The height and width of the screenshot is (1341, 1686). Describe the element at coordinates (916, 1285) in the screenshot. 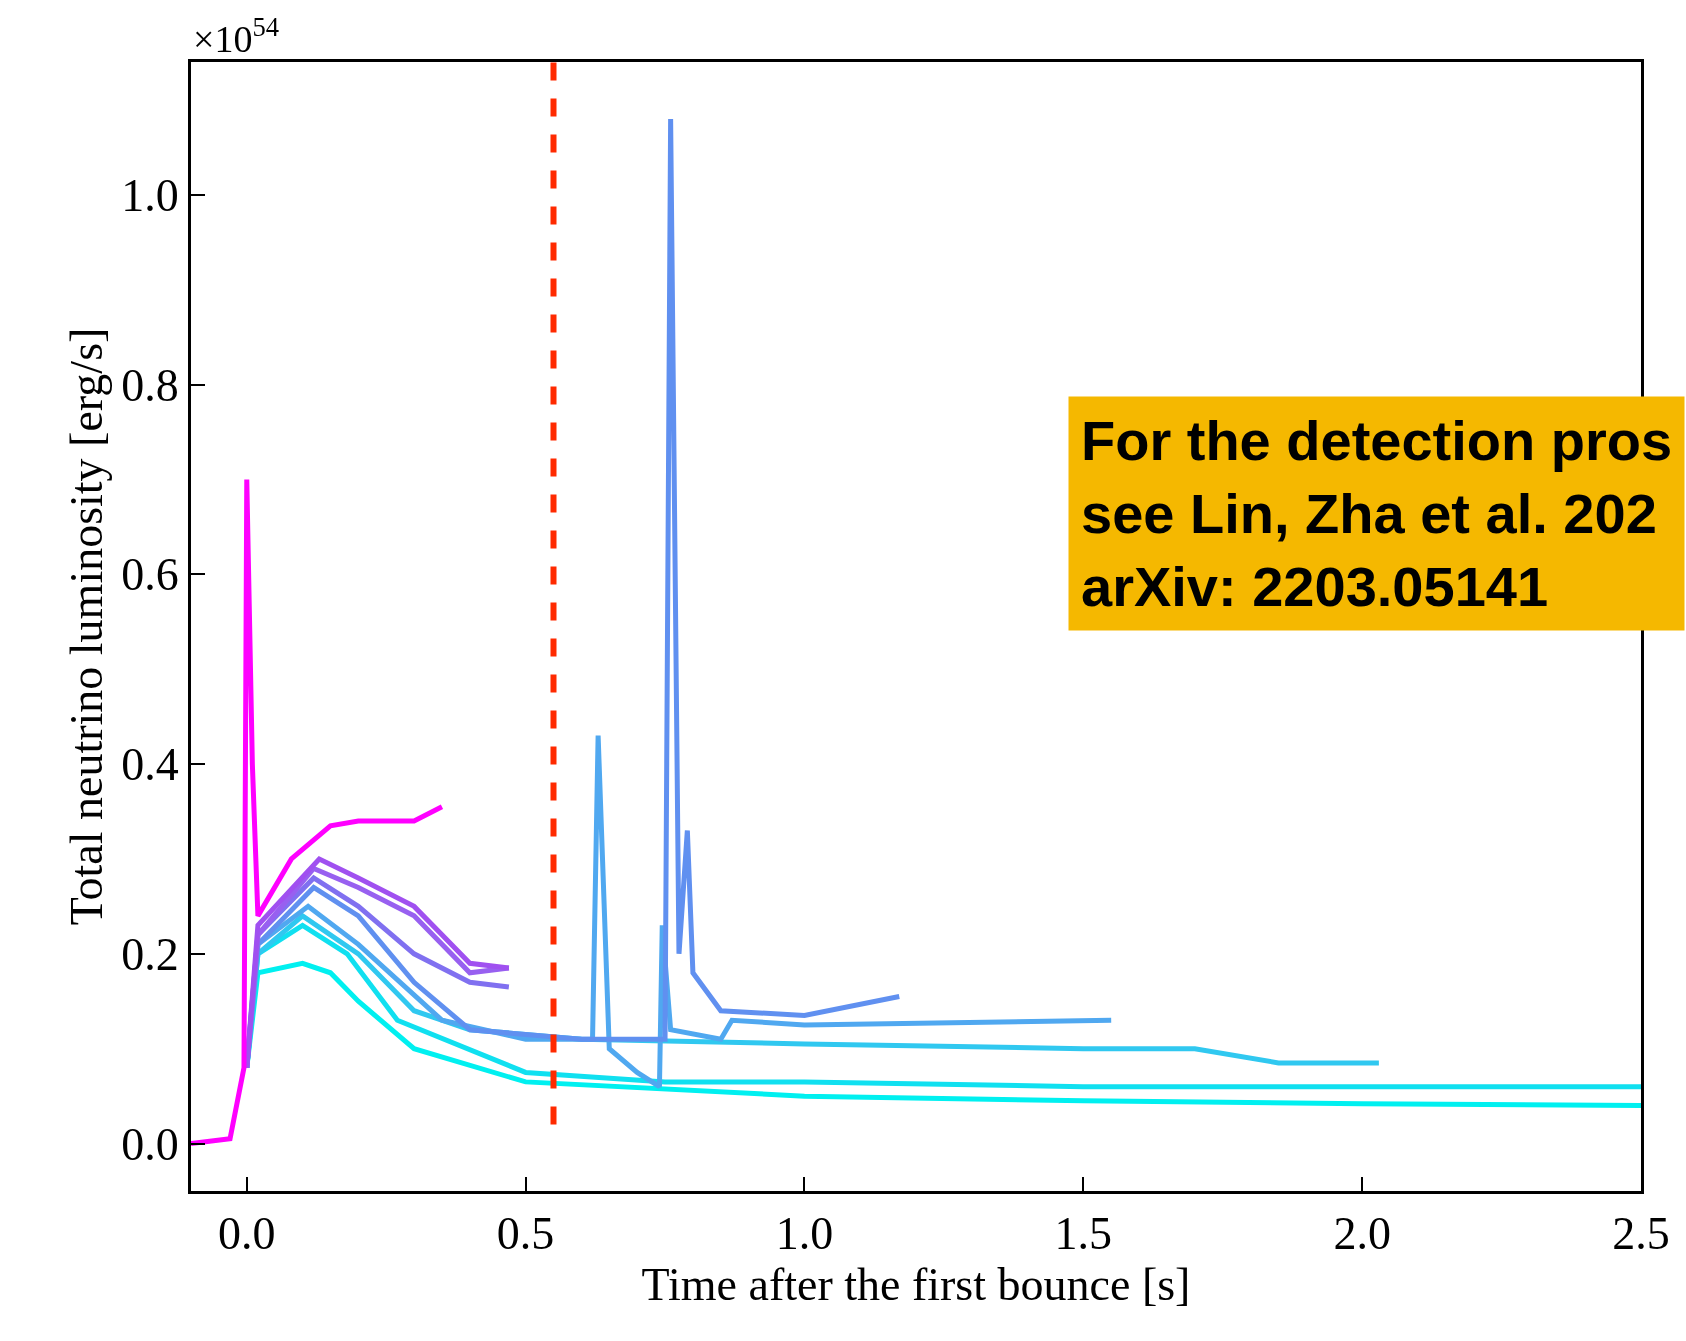

I see `x-axis-title: Time after the first bounce [s]` at that location.